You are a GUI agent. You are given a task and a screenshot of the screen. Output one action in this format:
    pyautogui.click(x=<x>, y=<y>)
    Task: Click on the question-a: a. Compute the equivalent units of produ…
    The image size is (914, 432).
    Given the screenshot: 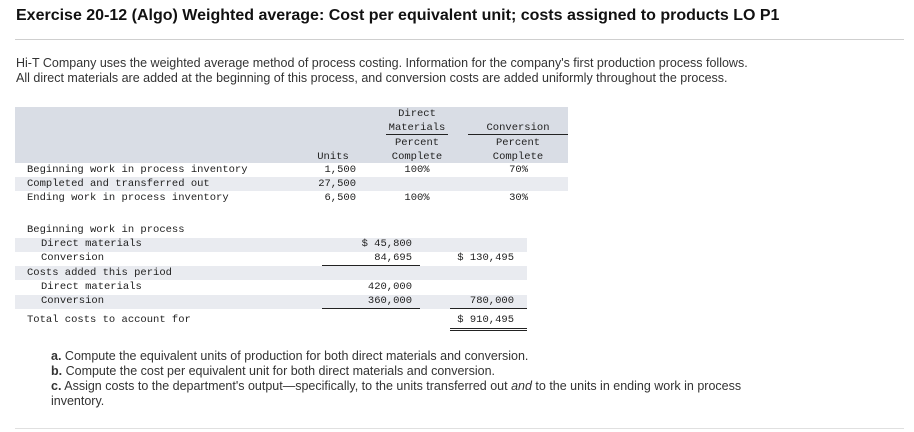 What is the action you would take?
    pyautogui.click(x=451, y=356)
    